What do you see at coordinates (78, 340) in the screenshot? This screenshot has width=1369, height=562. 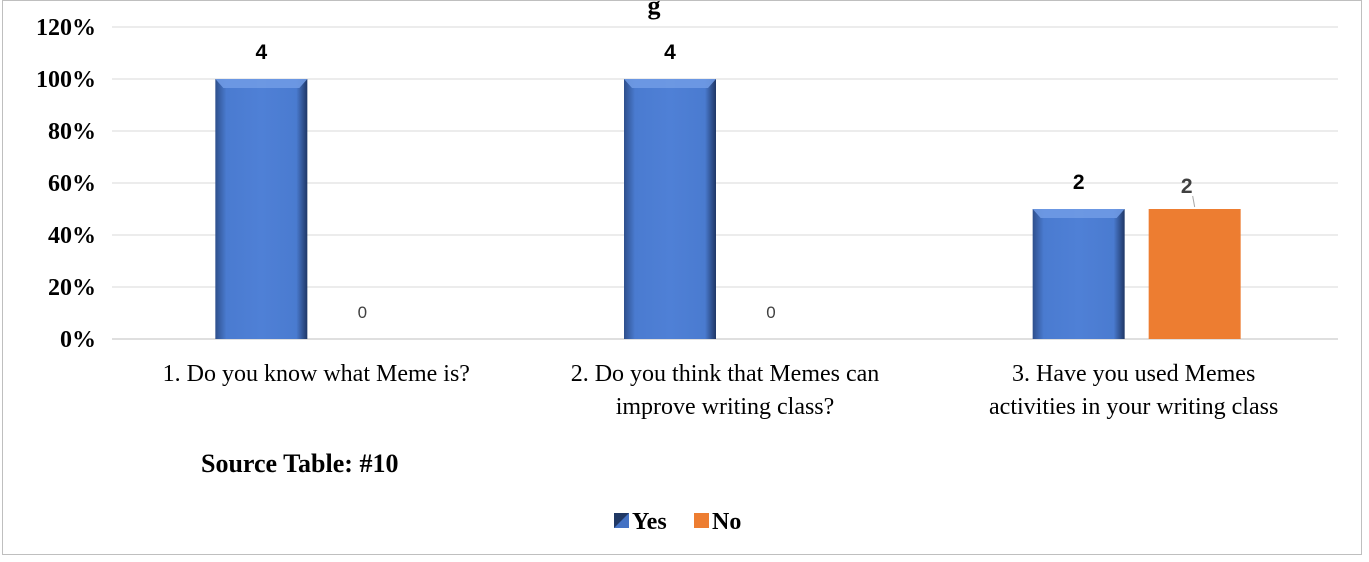 I see `y-tick-label: 0%` at bounding box center [78, 340].